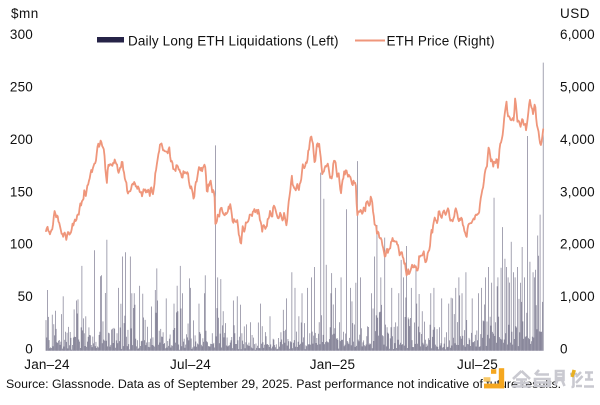  I want to click on svg-text: 200, so click(21, 139).